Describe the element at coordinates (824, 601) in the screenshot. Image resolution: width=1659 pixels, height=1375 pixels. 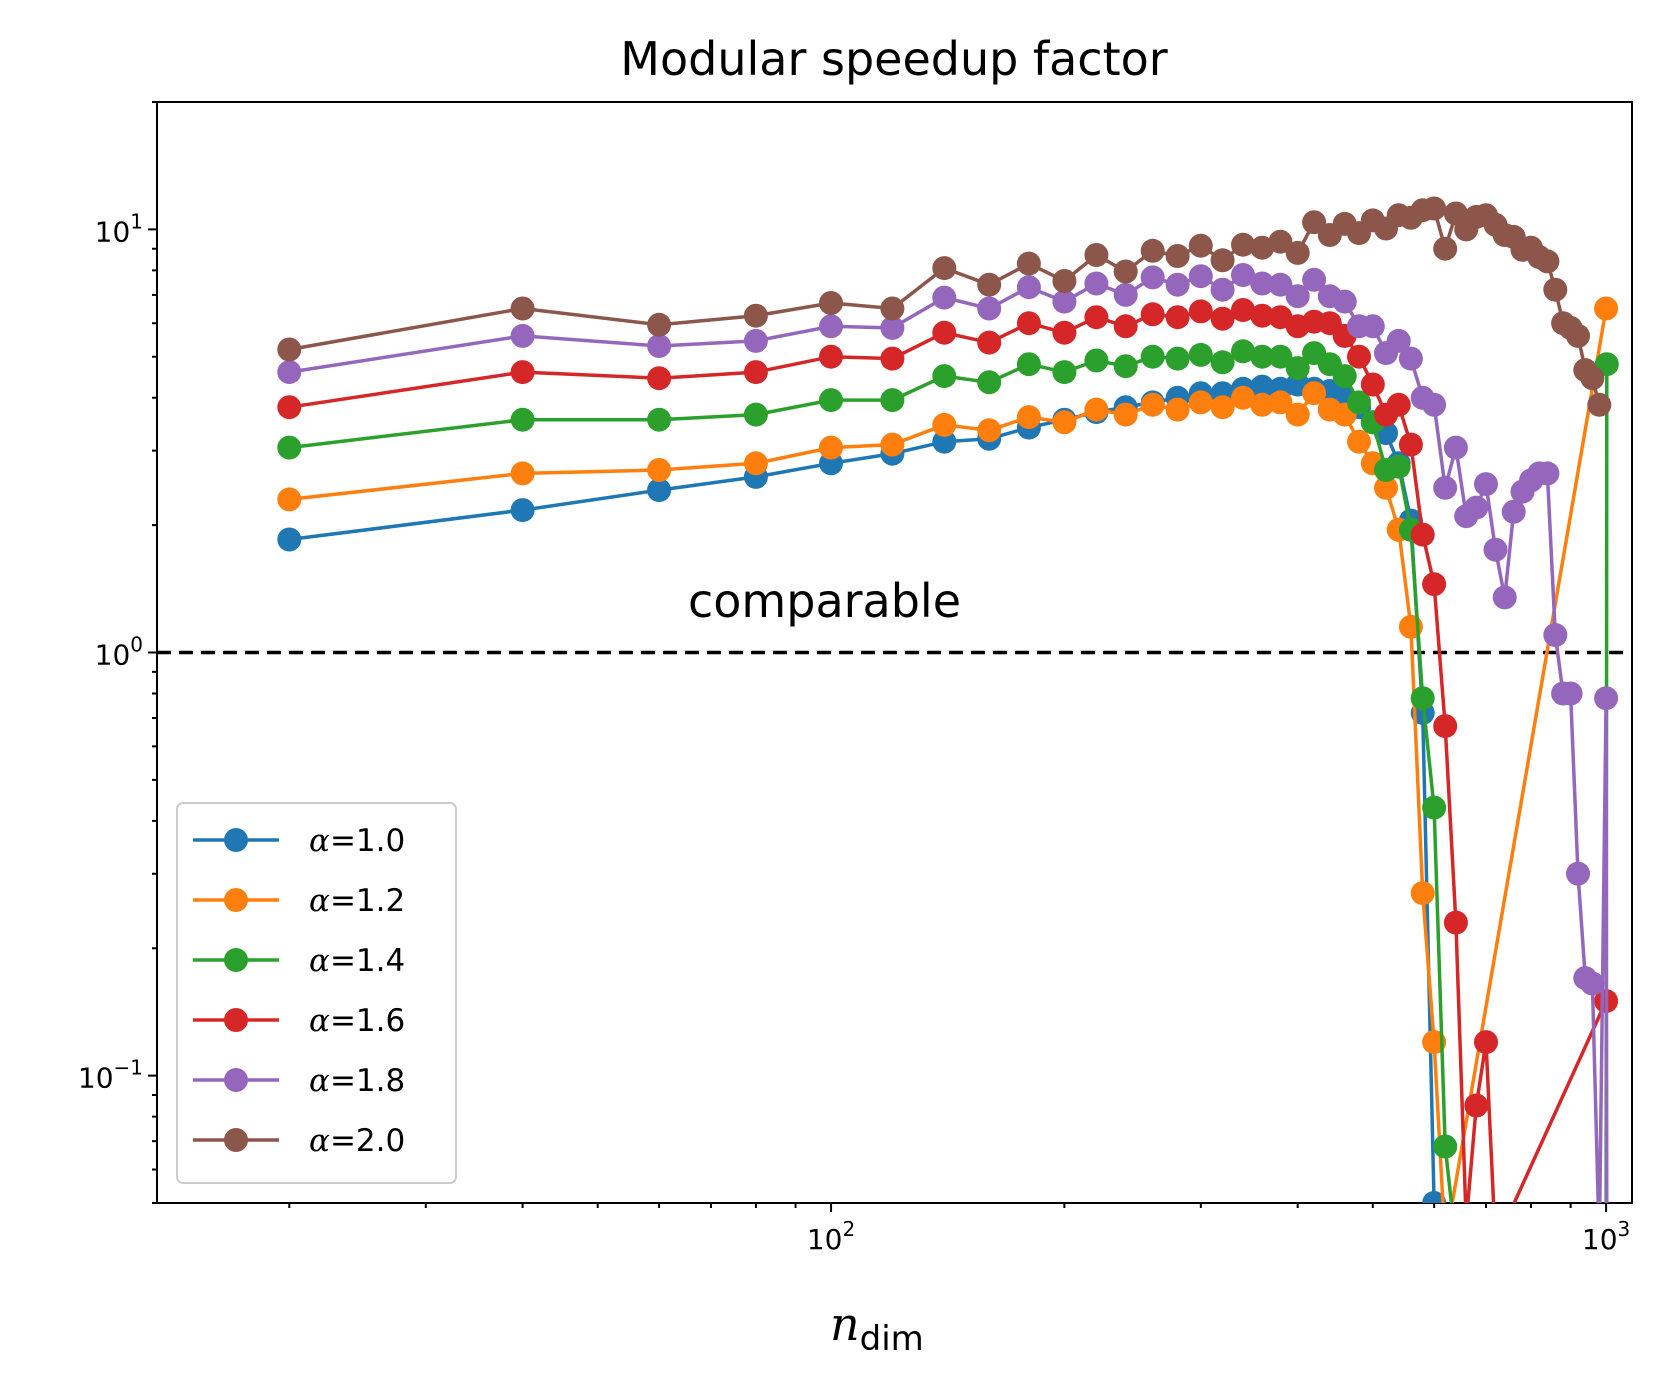
I see `annotation-comparable: comparable` at that location.